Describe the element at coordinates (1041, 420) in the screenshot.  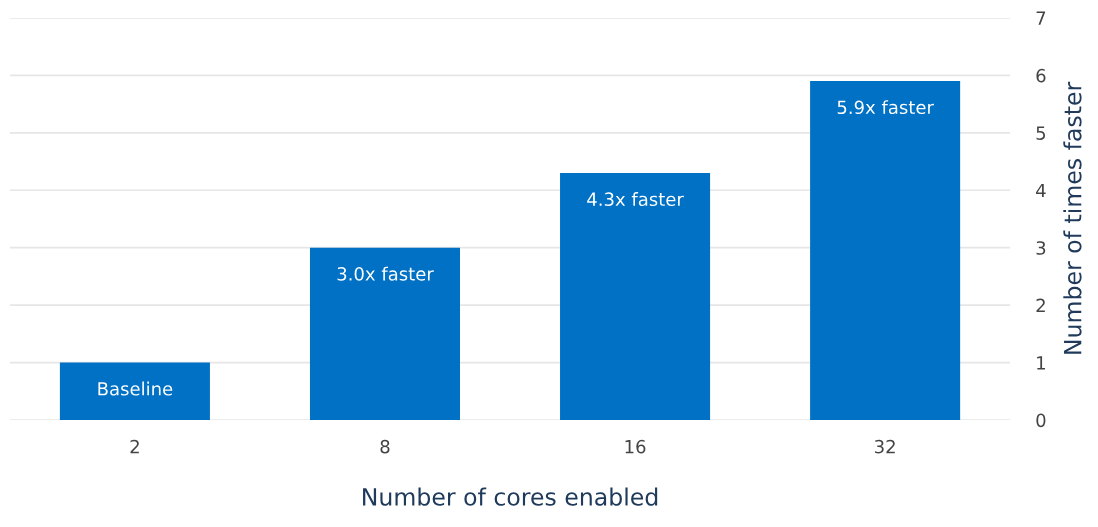
I see `y-tick-label: 0` at that location.